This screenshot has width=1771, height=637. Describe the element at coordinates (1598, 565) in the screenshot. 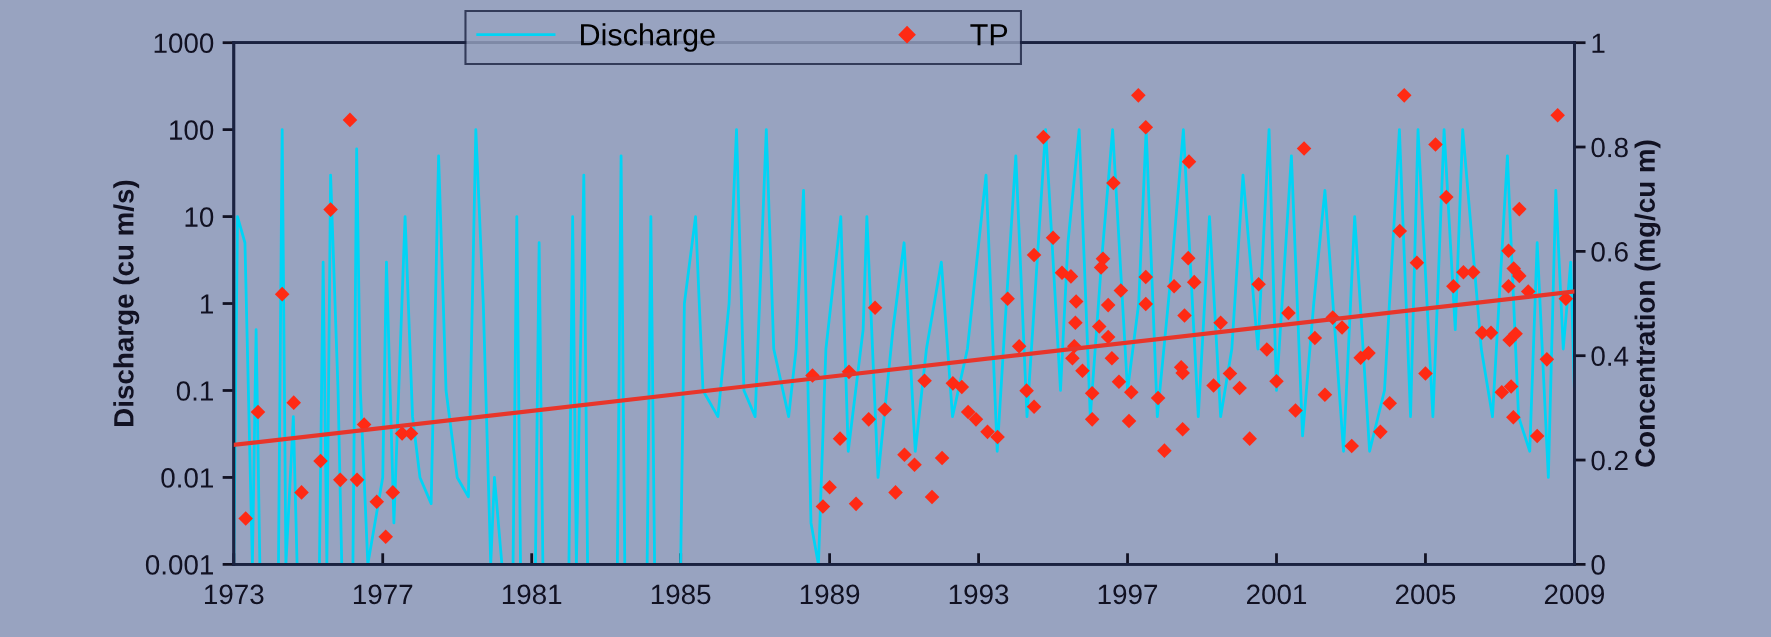

I see `y2-tick-label: 0` at that location.